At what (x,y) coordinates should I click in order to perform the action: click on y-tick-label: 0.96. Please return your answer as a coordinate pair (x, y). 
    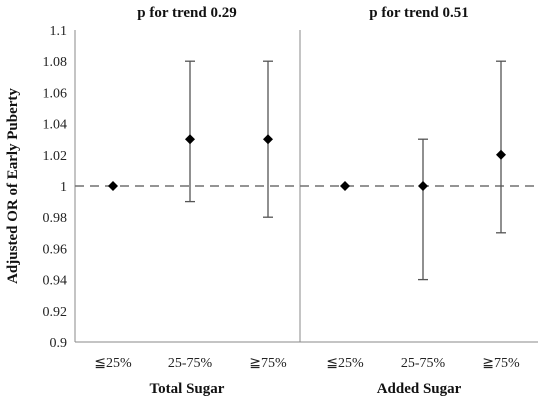
    Looking at the image, I should click on (55, 249).